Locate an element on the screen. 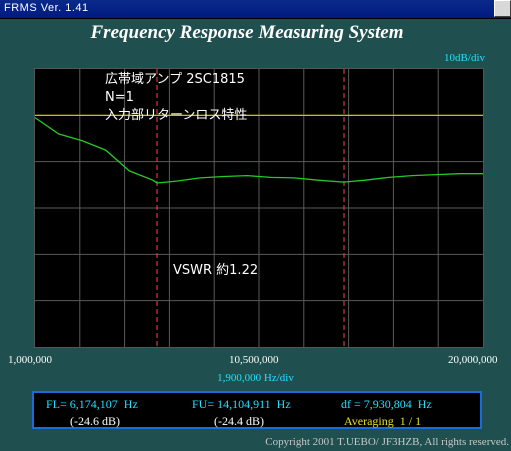 The width and height of the screenshot is (511, 451). fu-db-readout: (-24.4 dB) is located at coordinates (239, 421).